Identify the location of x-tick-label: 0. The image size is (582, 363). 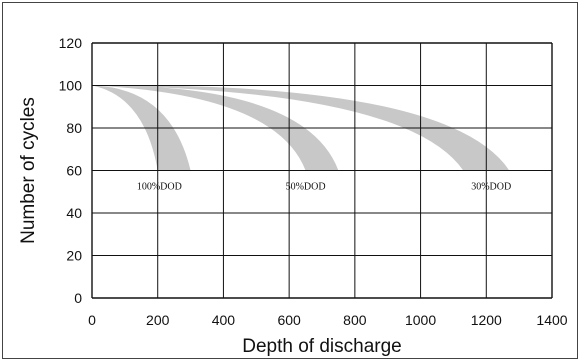
(92, 320).